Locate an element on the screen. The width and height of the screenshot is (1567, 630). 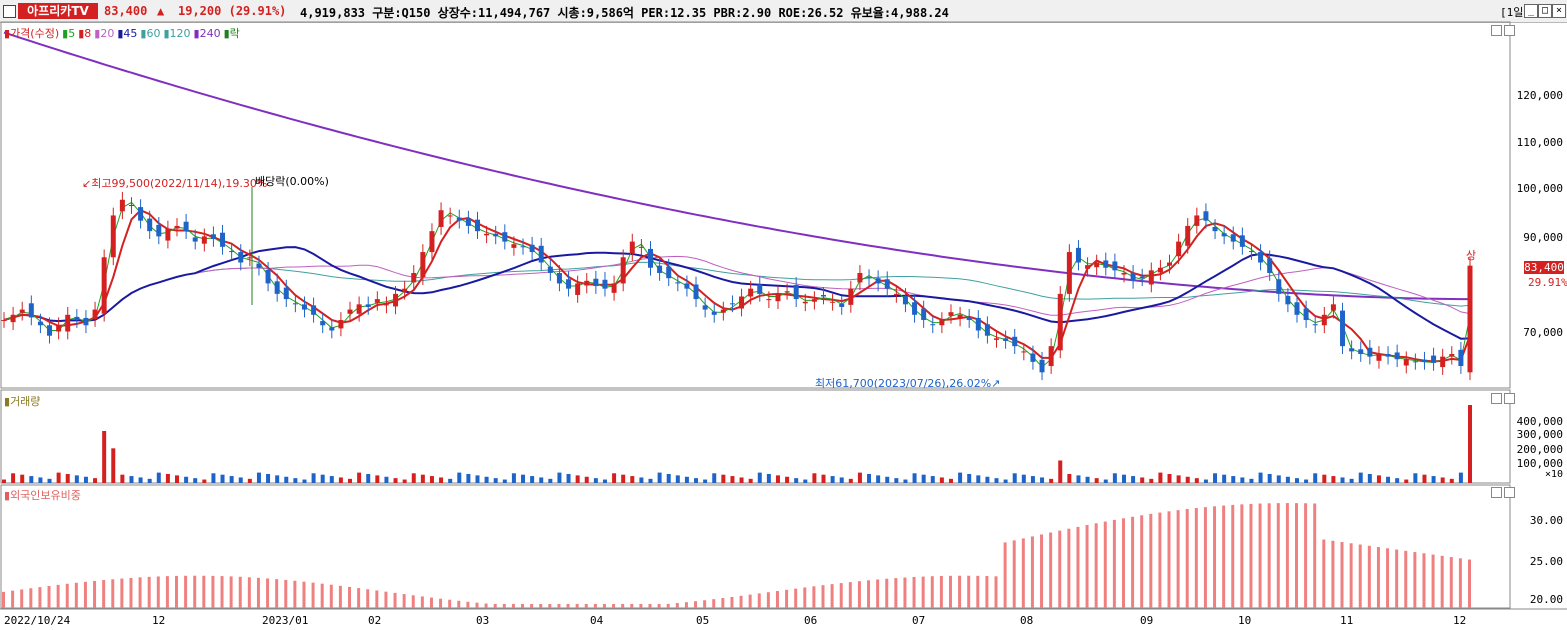
panel-volume-close-button is located at coordinates (1509, 398).